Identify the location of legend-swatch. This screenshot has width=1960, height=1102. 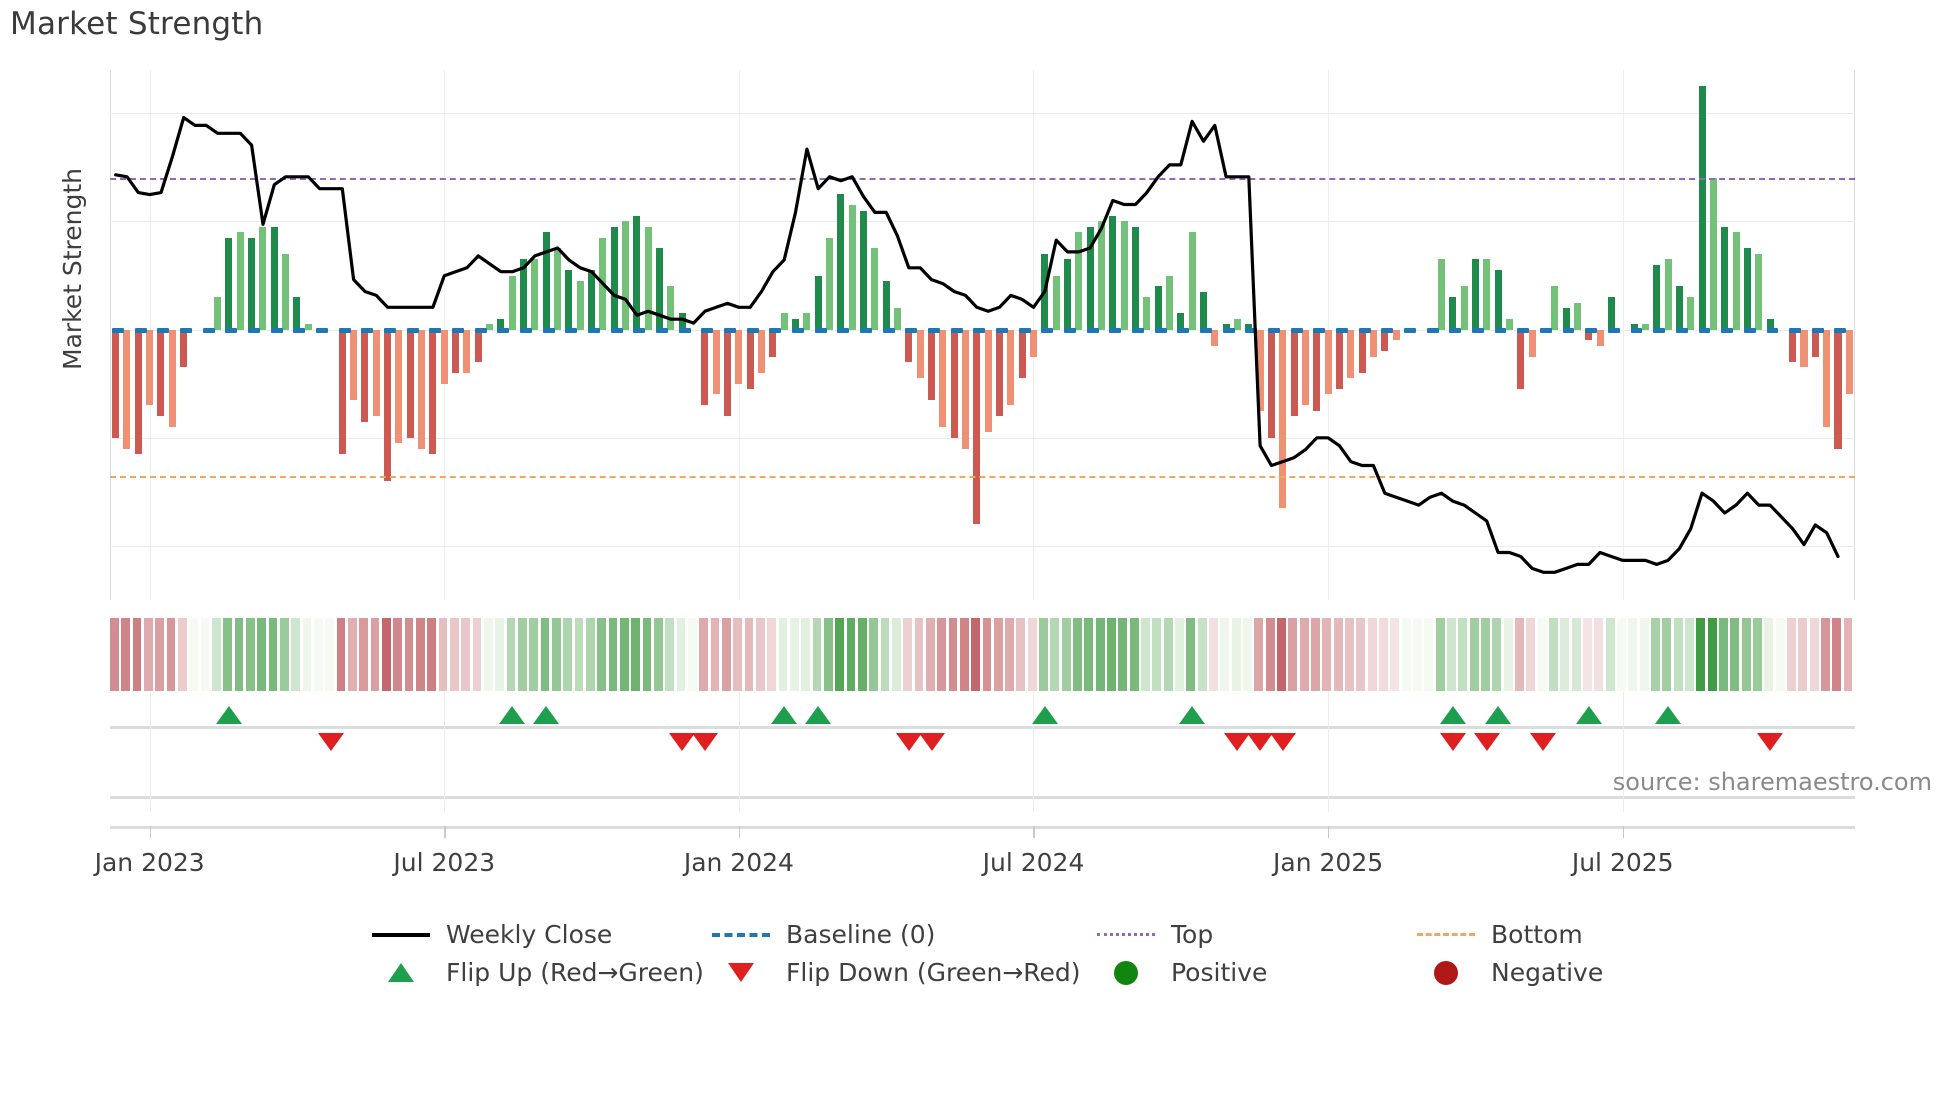
(401, 935).